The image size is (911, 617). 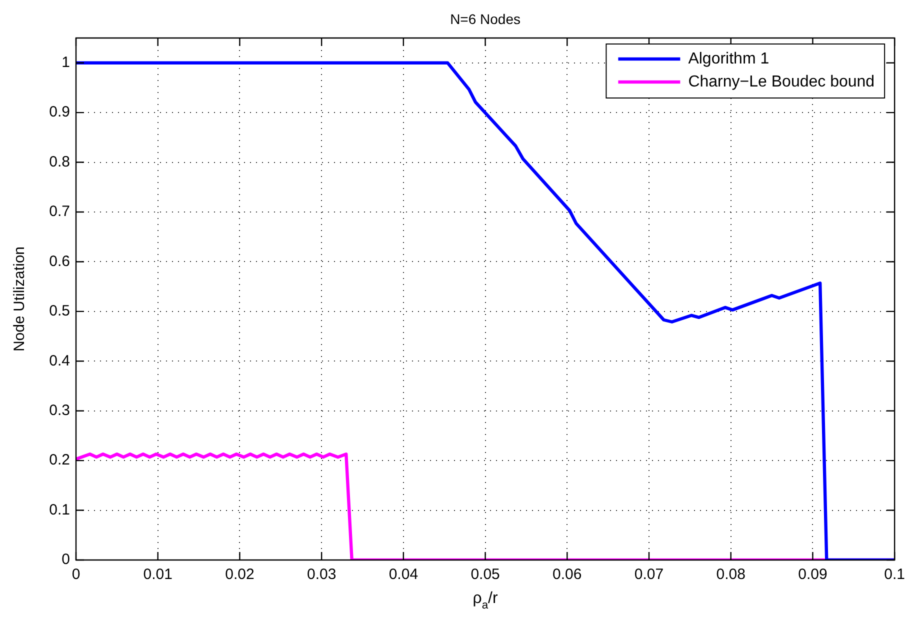 What do you see at coordinates (157, 575) in the screenshot?
I see `x-tick-label: 0.01` at bounding box center [157, 575].